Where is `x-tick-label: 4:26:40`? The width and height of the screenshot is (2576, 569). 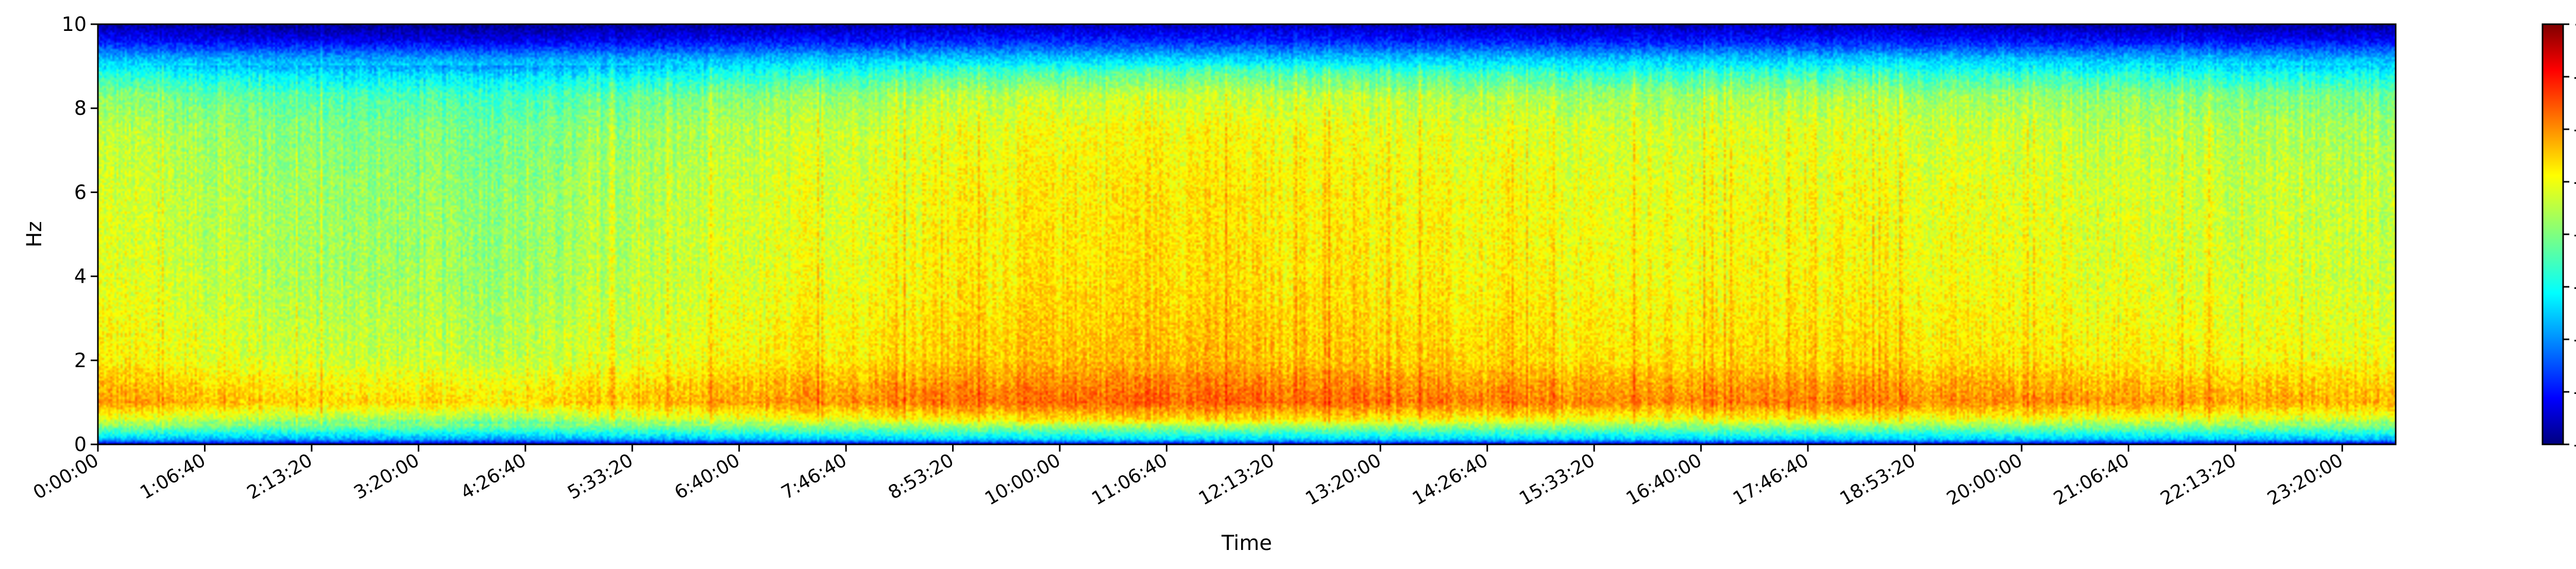 x-tick-label: 4:26:40 is located at coordinates (493, 477).